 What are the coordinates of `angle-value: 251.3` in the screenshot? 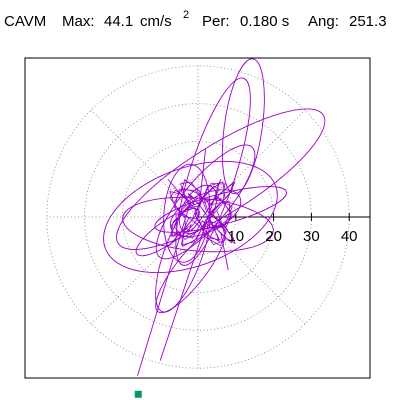 It's located at (368, 21).